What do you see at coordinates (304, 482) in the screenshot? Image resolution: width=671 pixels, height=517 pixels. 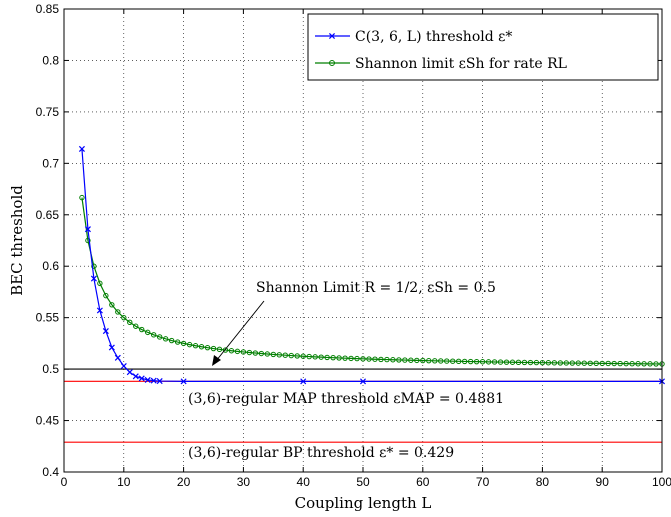 I see `x-tick-label: 40` at bounding box center [304, 482].